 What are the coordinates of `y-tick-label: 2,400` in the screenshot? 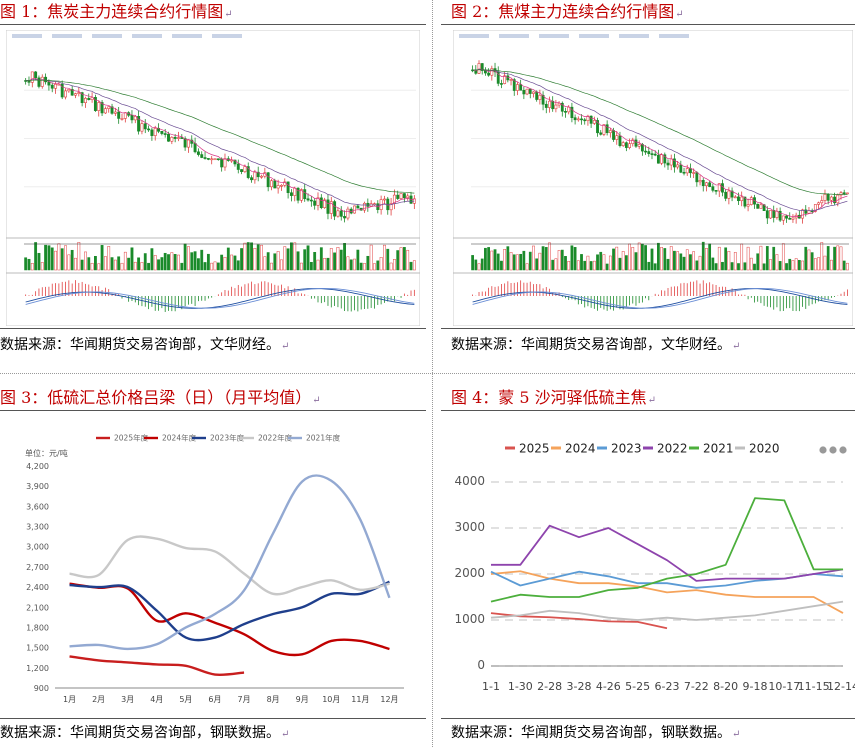 It's located at (37, 587).